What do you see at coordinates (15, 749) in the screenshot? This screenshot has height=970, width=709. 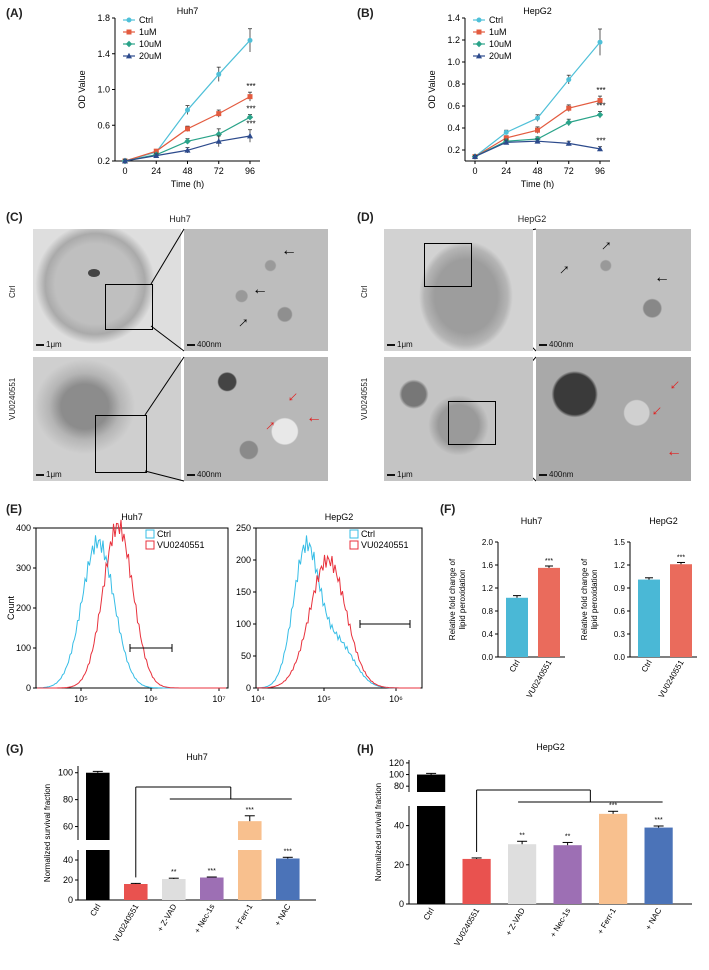 I see `panel-label-g: (G)` at bounding box center [15, 749].